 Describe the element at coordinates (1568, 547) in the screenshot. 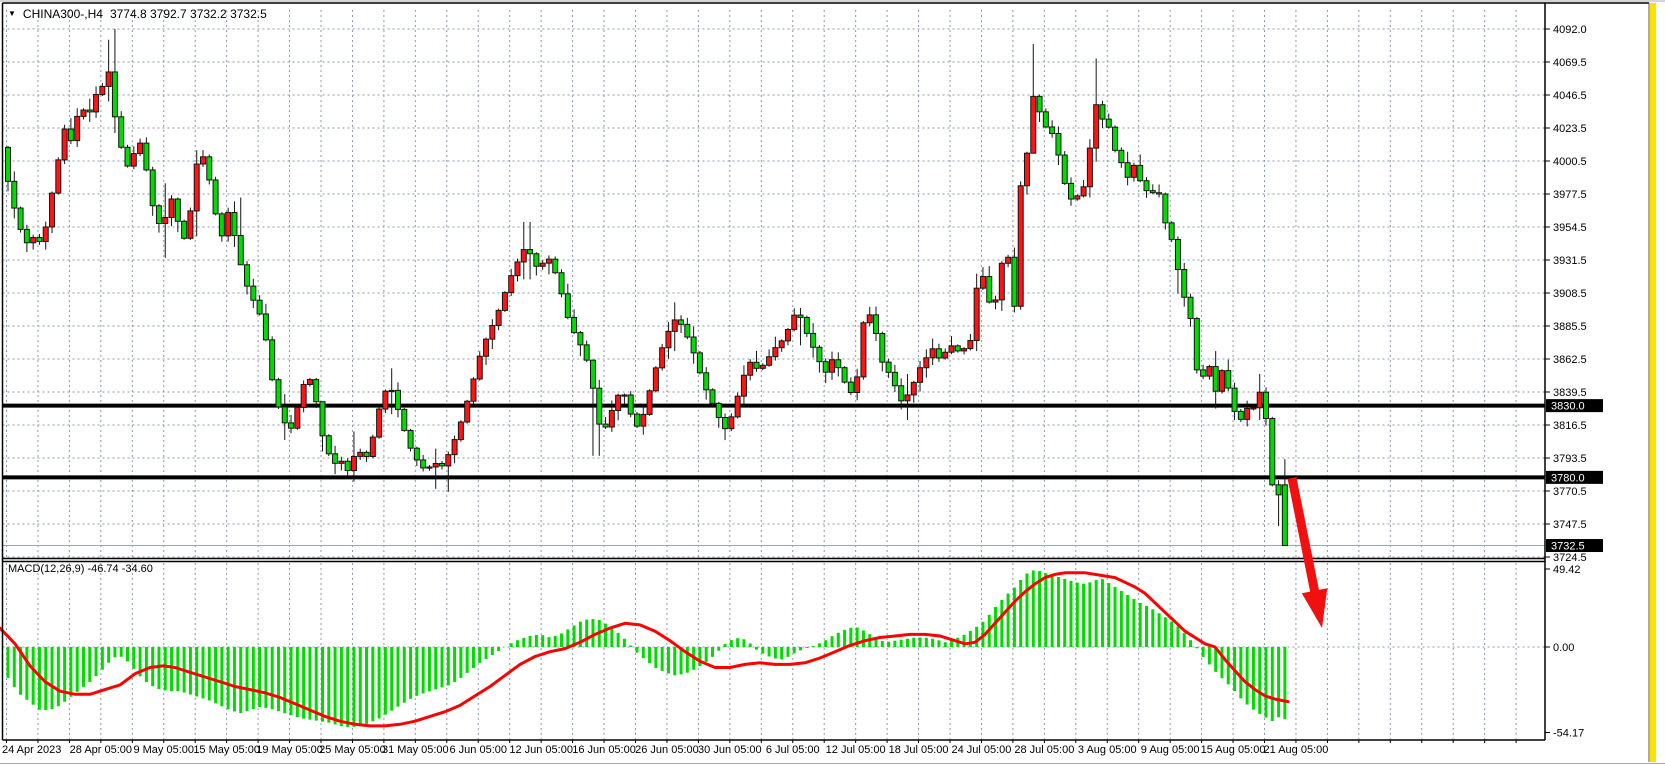

I see `price-tag-label: 3732.5` at that location.